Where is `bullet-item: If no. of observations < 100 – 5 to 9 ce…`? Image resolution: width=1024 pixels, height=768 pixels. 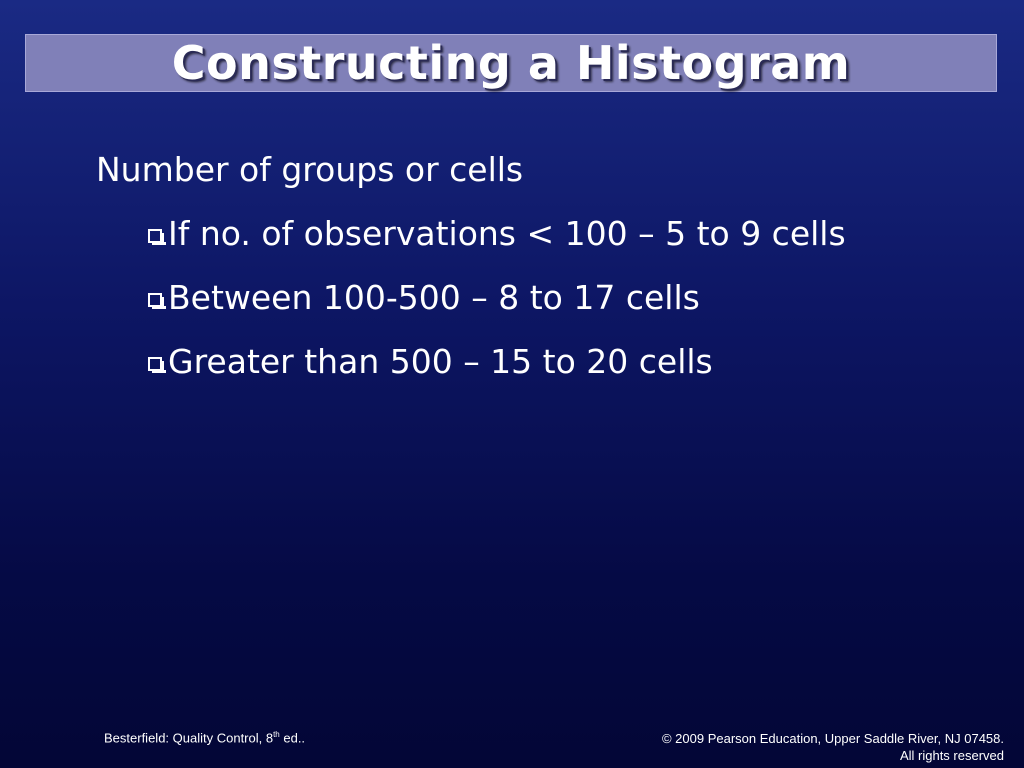
bullet-item: If no. of observations < 100 – 5 to 9 ce… is located at coordinates (572, 234).